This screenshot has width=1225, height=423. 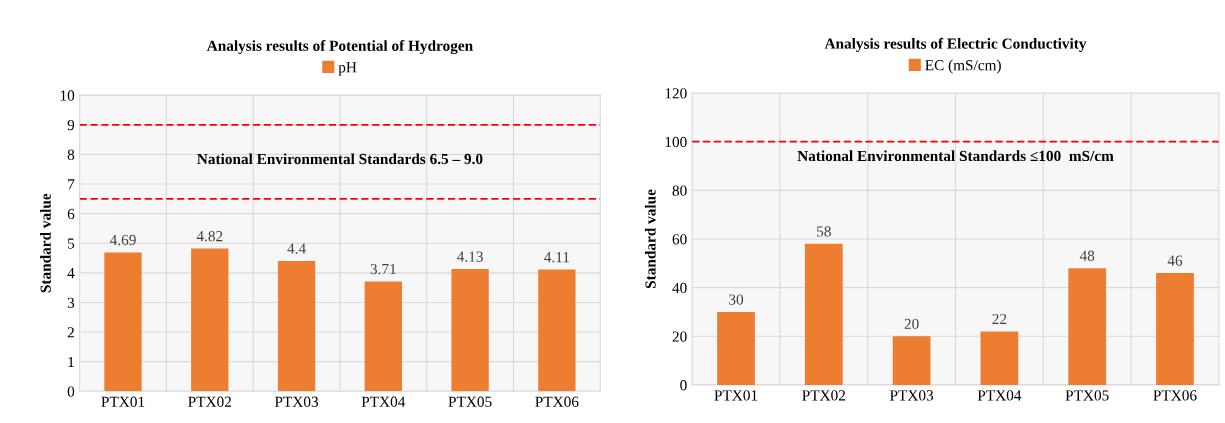 I want to click on data-label: 46, so click(x=1175, y=260).